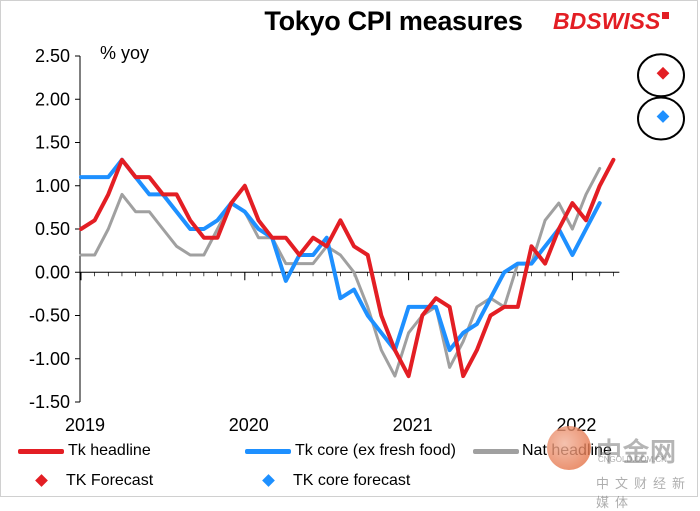 This screenshot has width=700, height=511. I want to click on x-tick-label: 2019, so click(85, 425).